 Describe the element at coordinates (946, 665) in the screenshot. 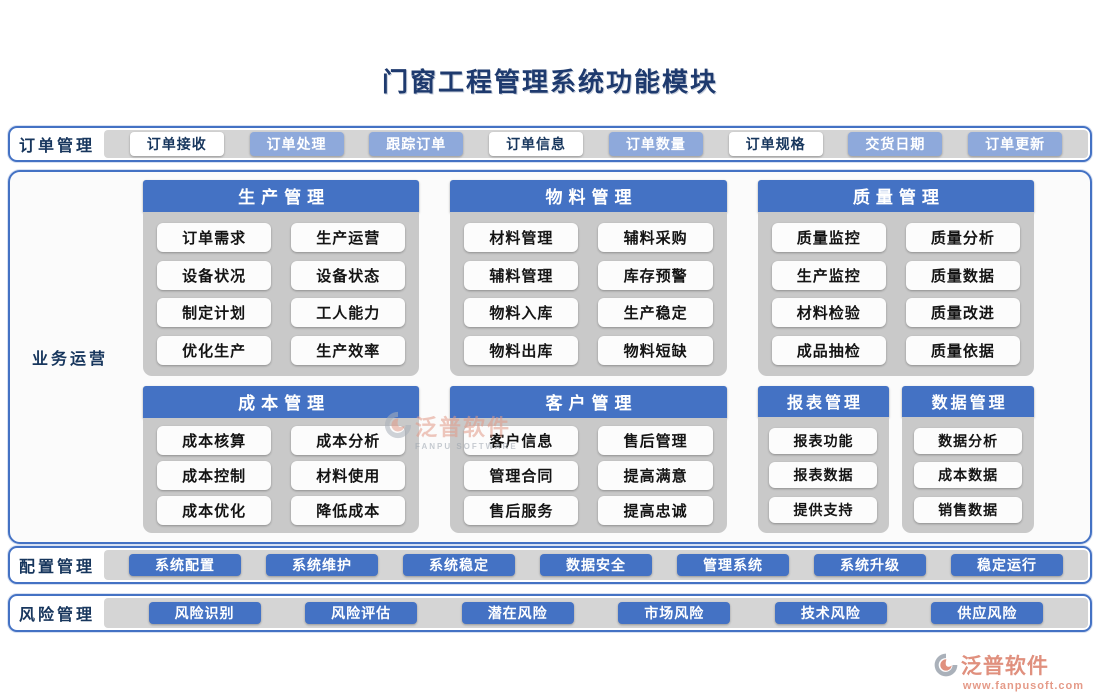

I see `fanpu-logo-icon` at that location.